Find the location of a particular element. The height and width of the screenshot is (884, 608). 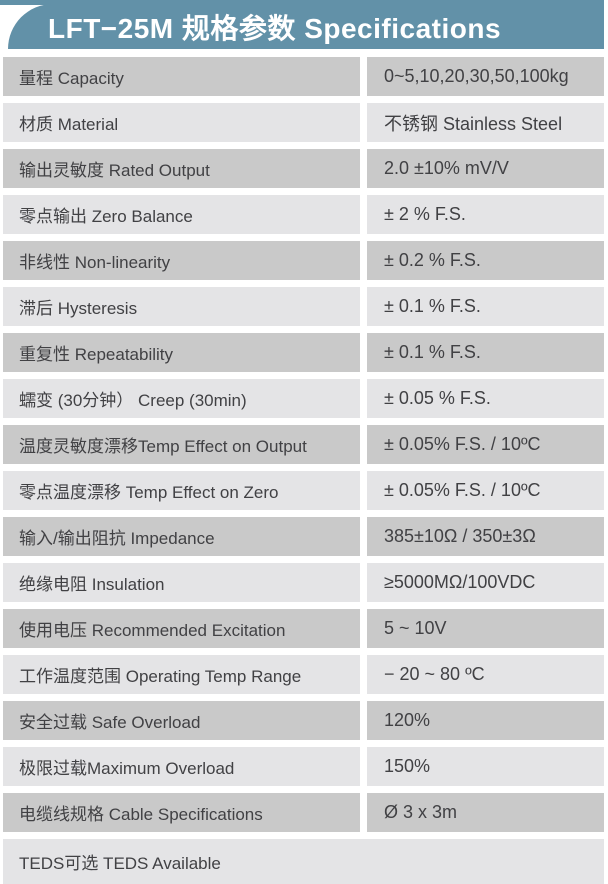

spec-label: 使用电压 Recommended Excitation is located at coordinates (181, 628).